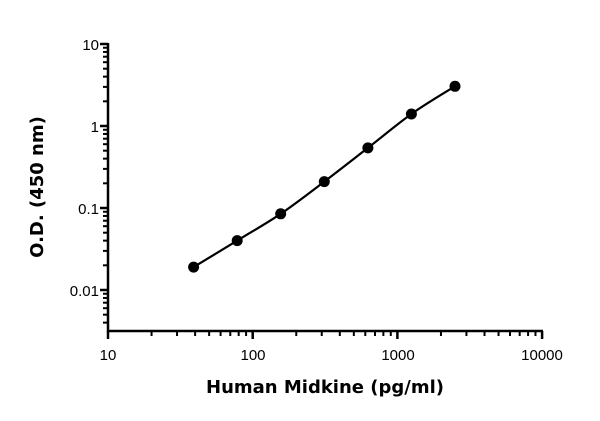 The width and height of the screenshot is (600, 421). What do you see at coordinates (37, 187) in the screenshot?
I see `y-axis-title: O.D. (450 nm)` at bounding box center [37, 187].